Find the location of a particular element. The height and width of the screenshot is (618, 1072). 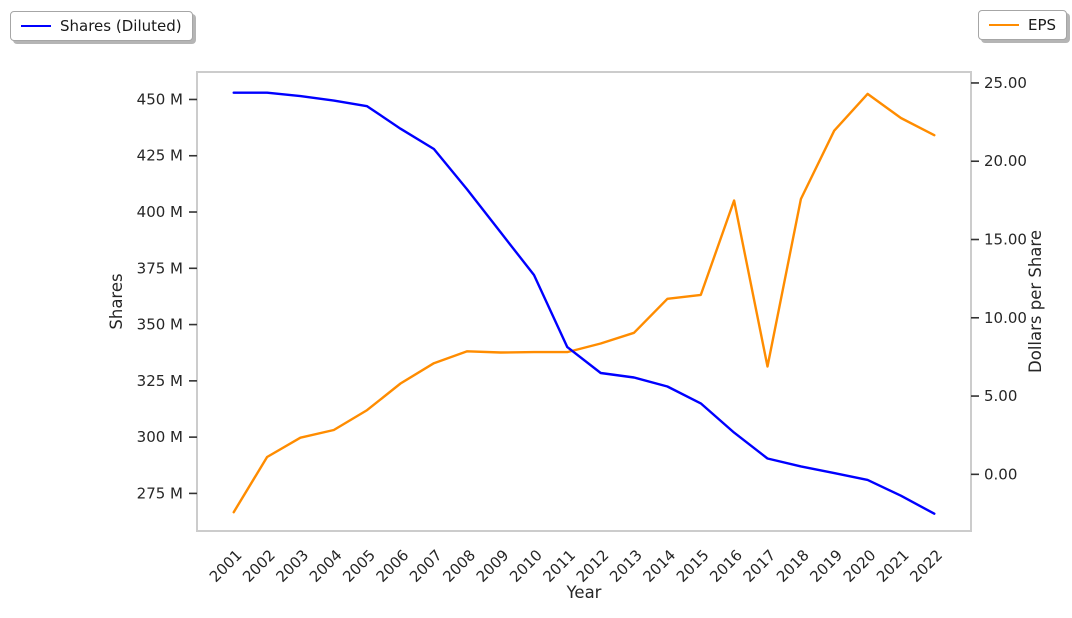

x-tick-label: 2001 is located at coordinates (226, 566).